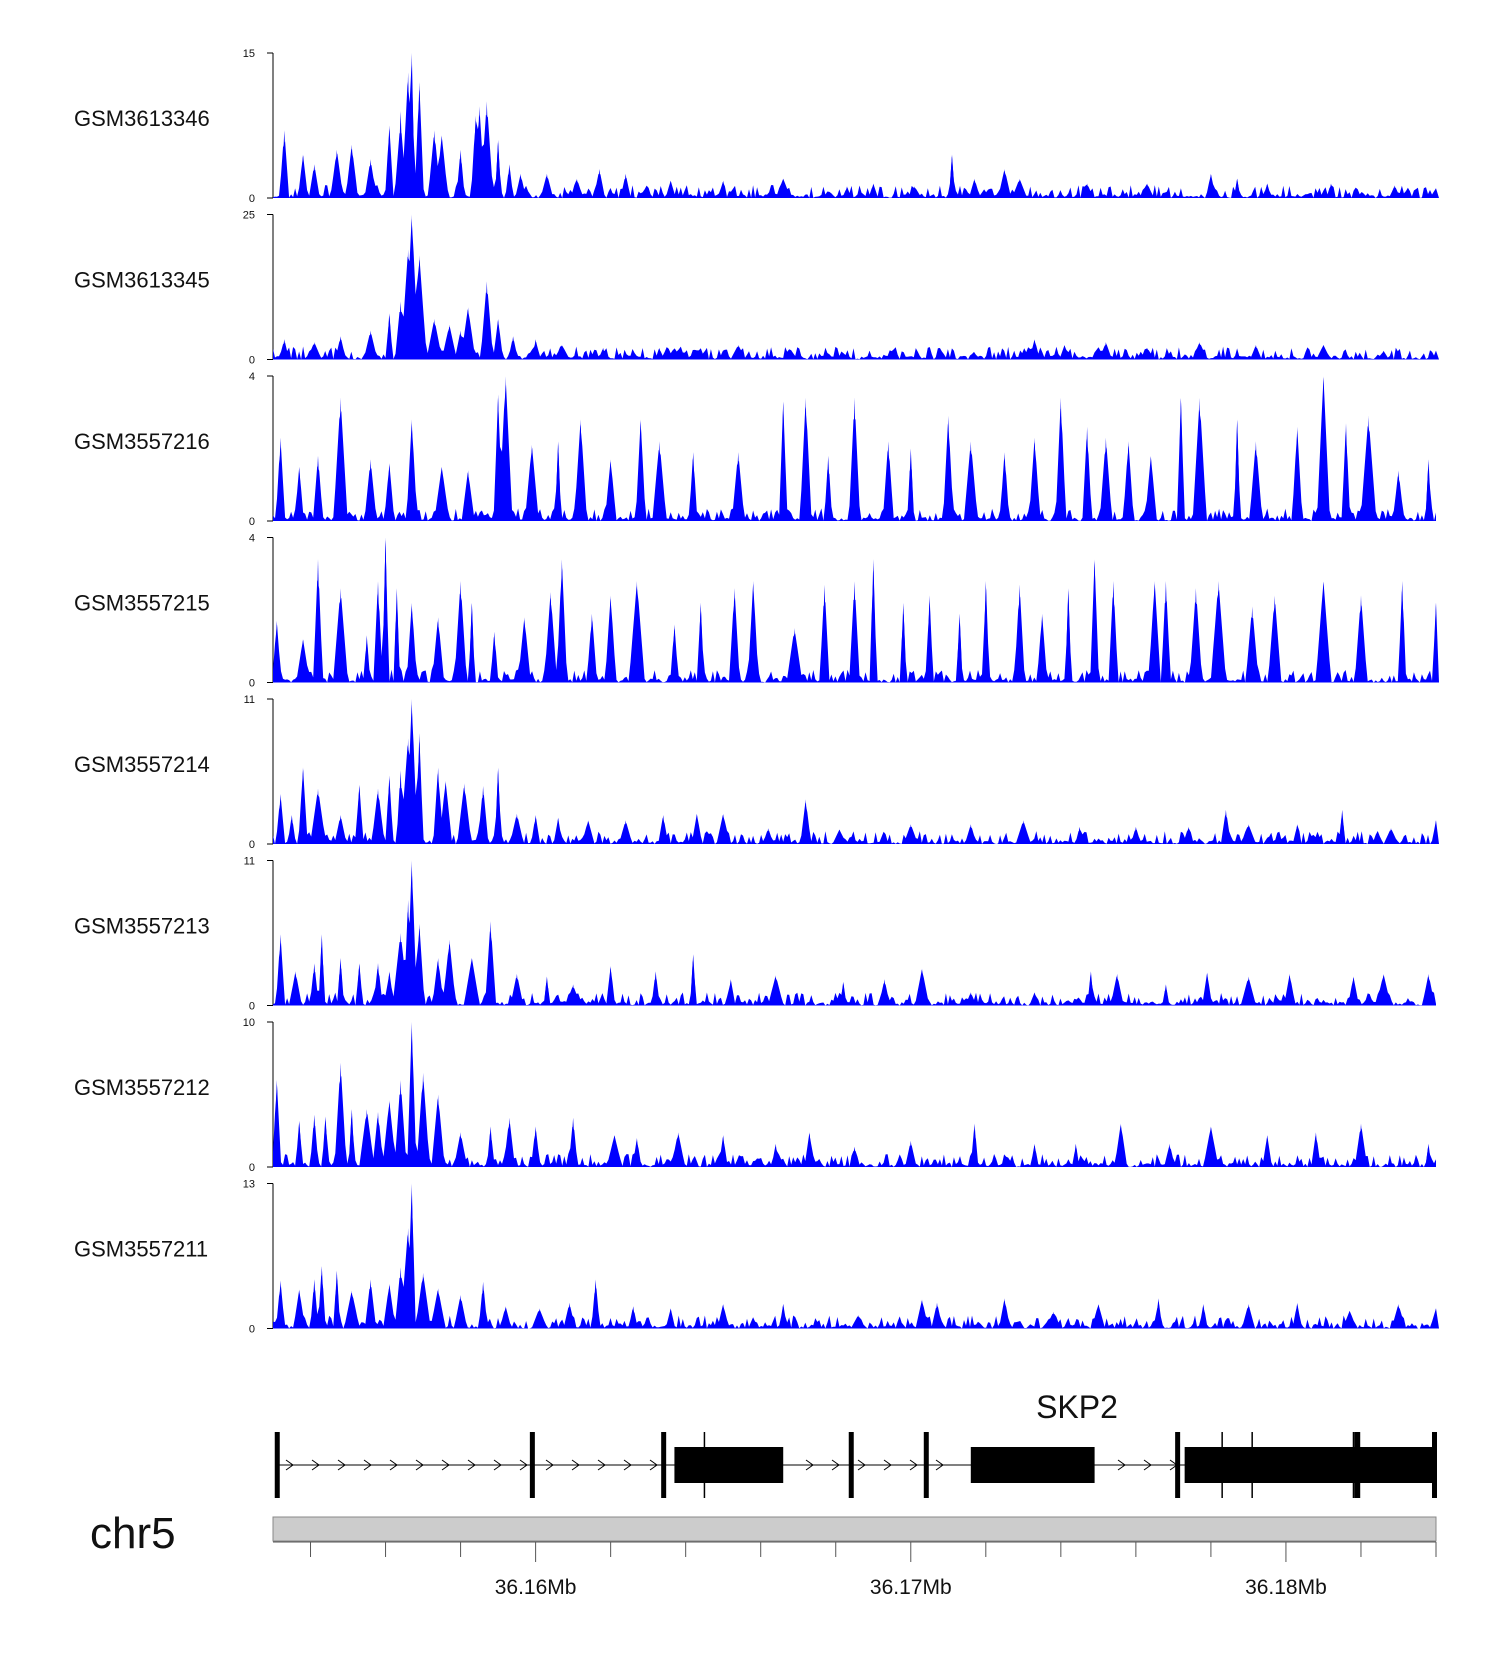  Describe the element at coordinates (141, 1249) in the screenshot. I see `track-label: GSM3557211` at that location.